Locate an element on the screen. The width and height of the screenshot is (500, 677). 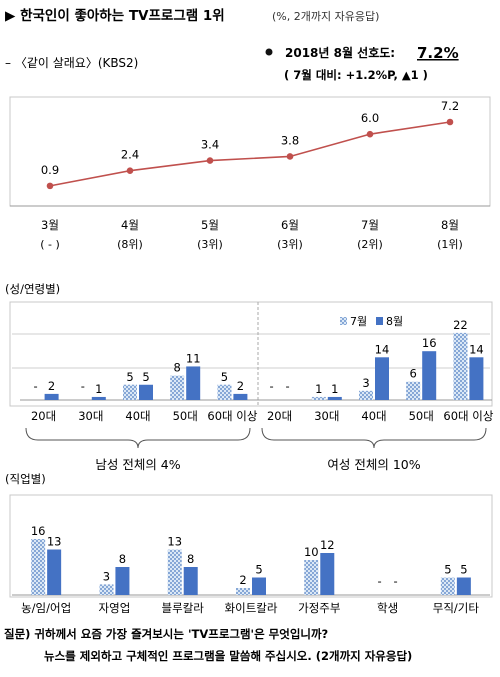
bullet-icon is located at coordinates (269, 52).